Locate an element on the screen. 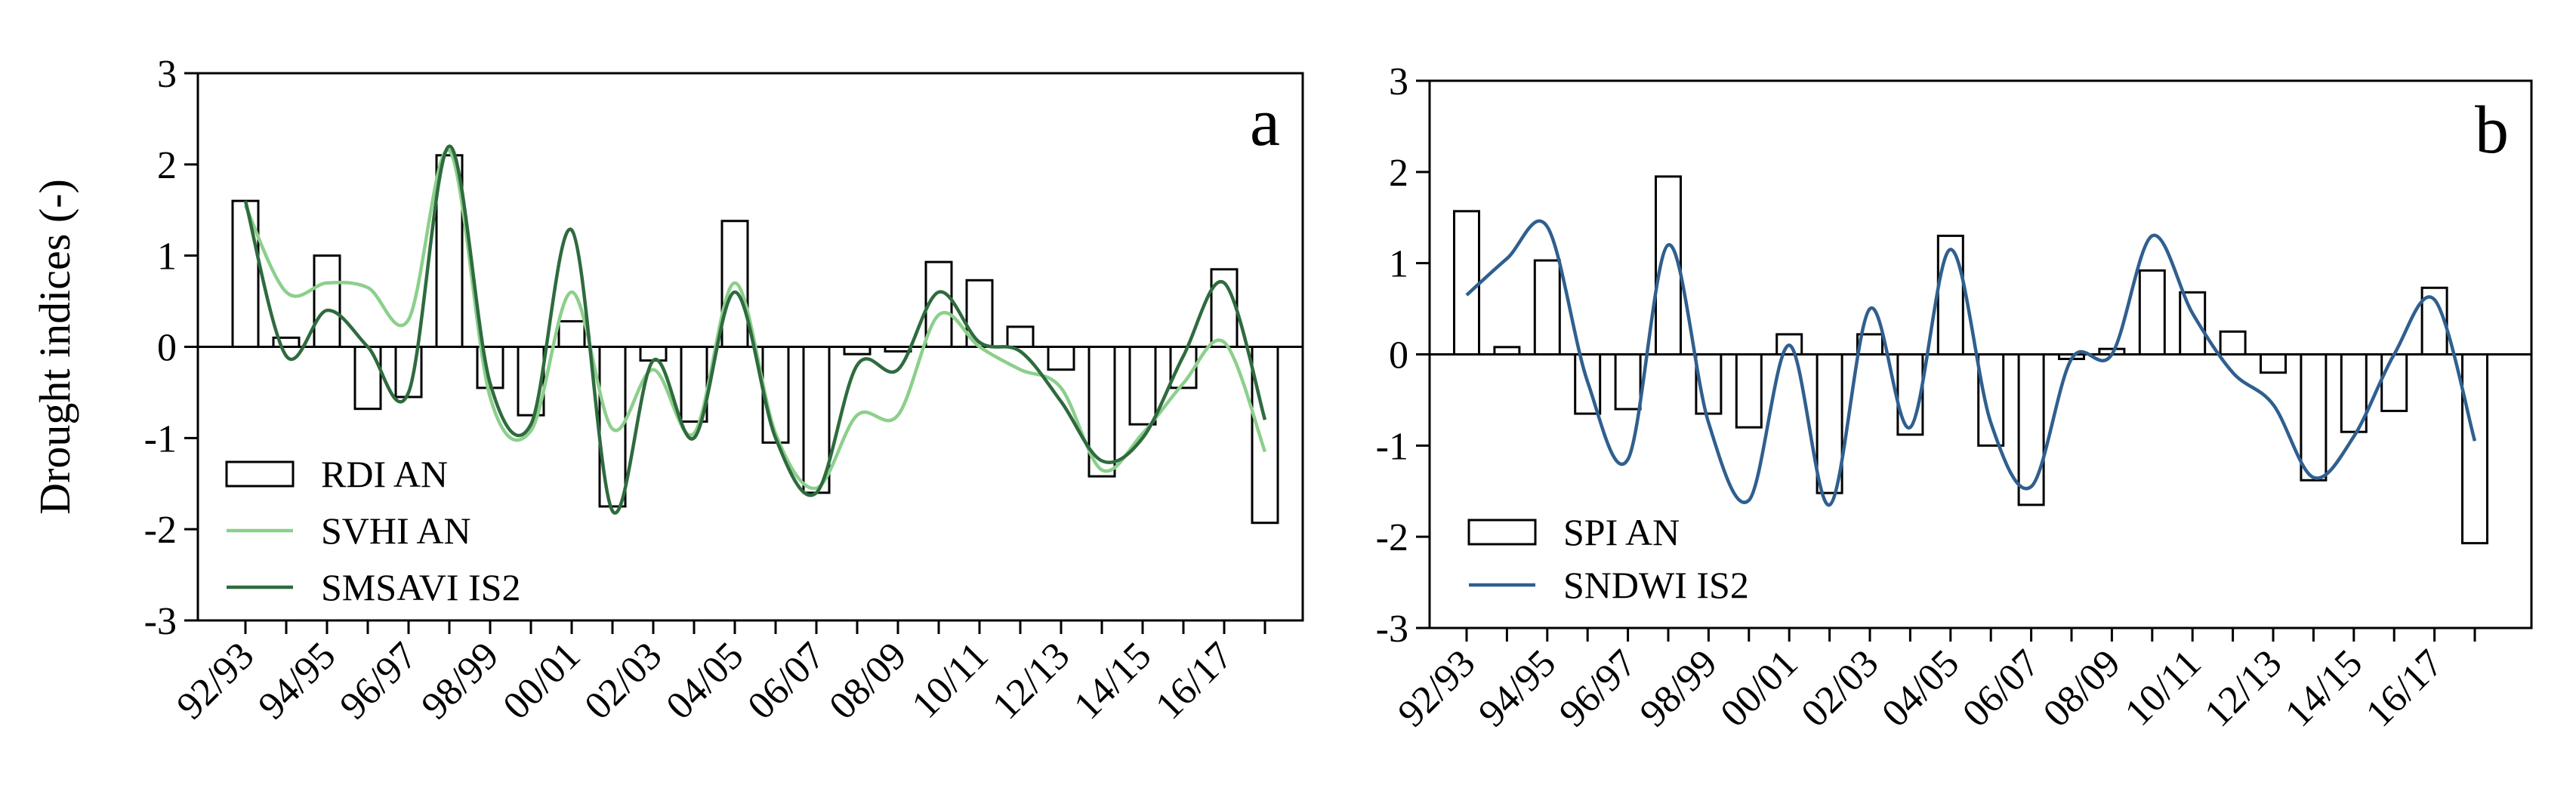 The image size is (2576, 788). legend-entry: SMSAVI IS2 is located at coordinates (420, 587).